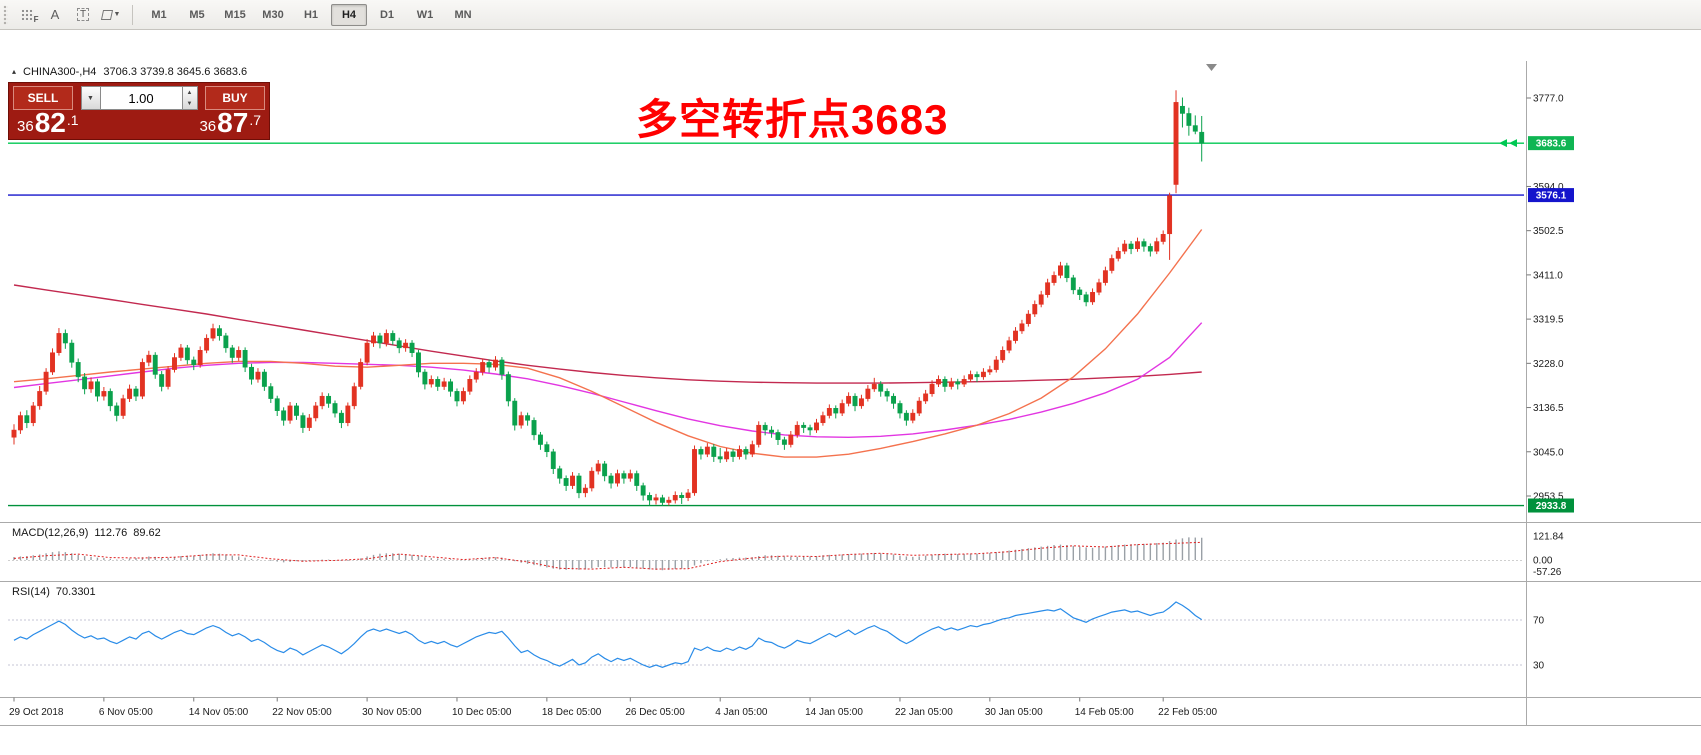 This screenshot has height=755, width=1701. I want to click on spin-up-icon: ▲, so click(189, 92).